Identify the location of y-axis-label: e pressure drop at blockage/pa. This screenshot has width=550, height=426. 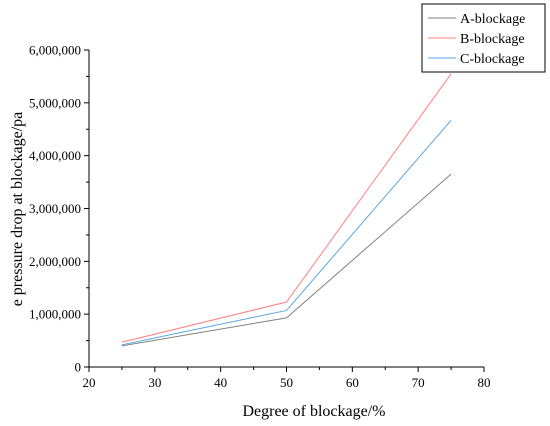
(17, 209).